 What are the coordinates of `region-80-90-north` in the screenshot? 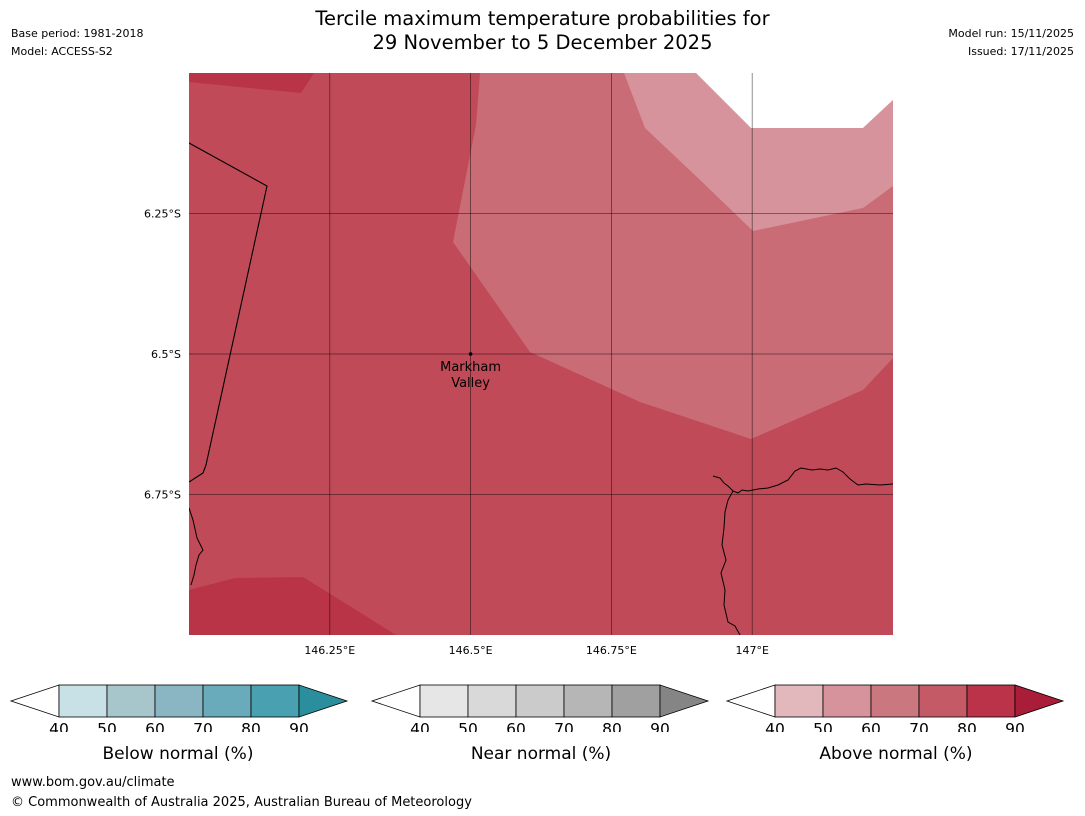 It's located at (251, 83).